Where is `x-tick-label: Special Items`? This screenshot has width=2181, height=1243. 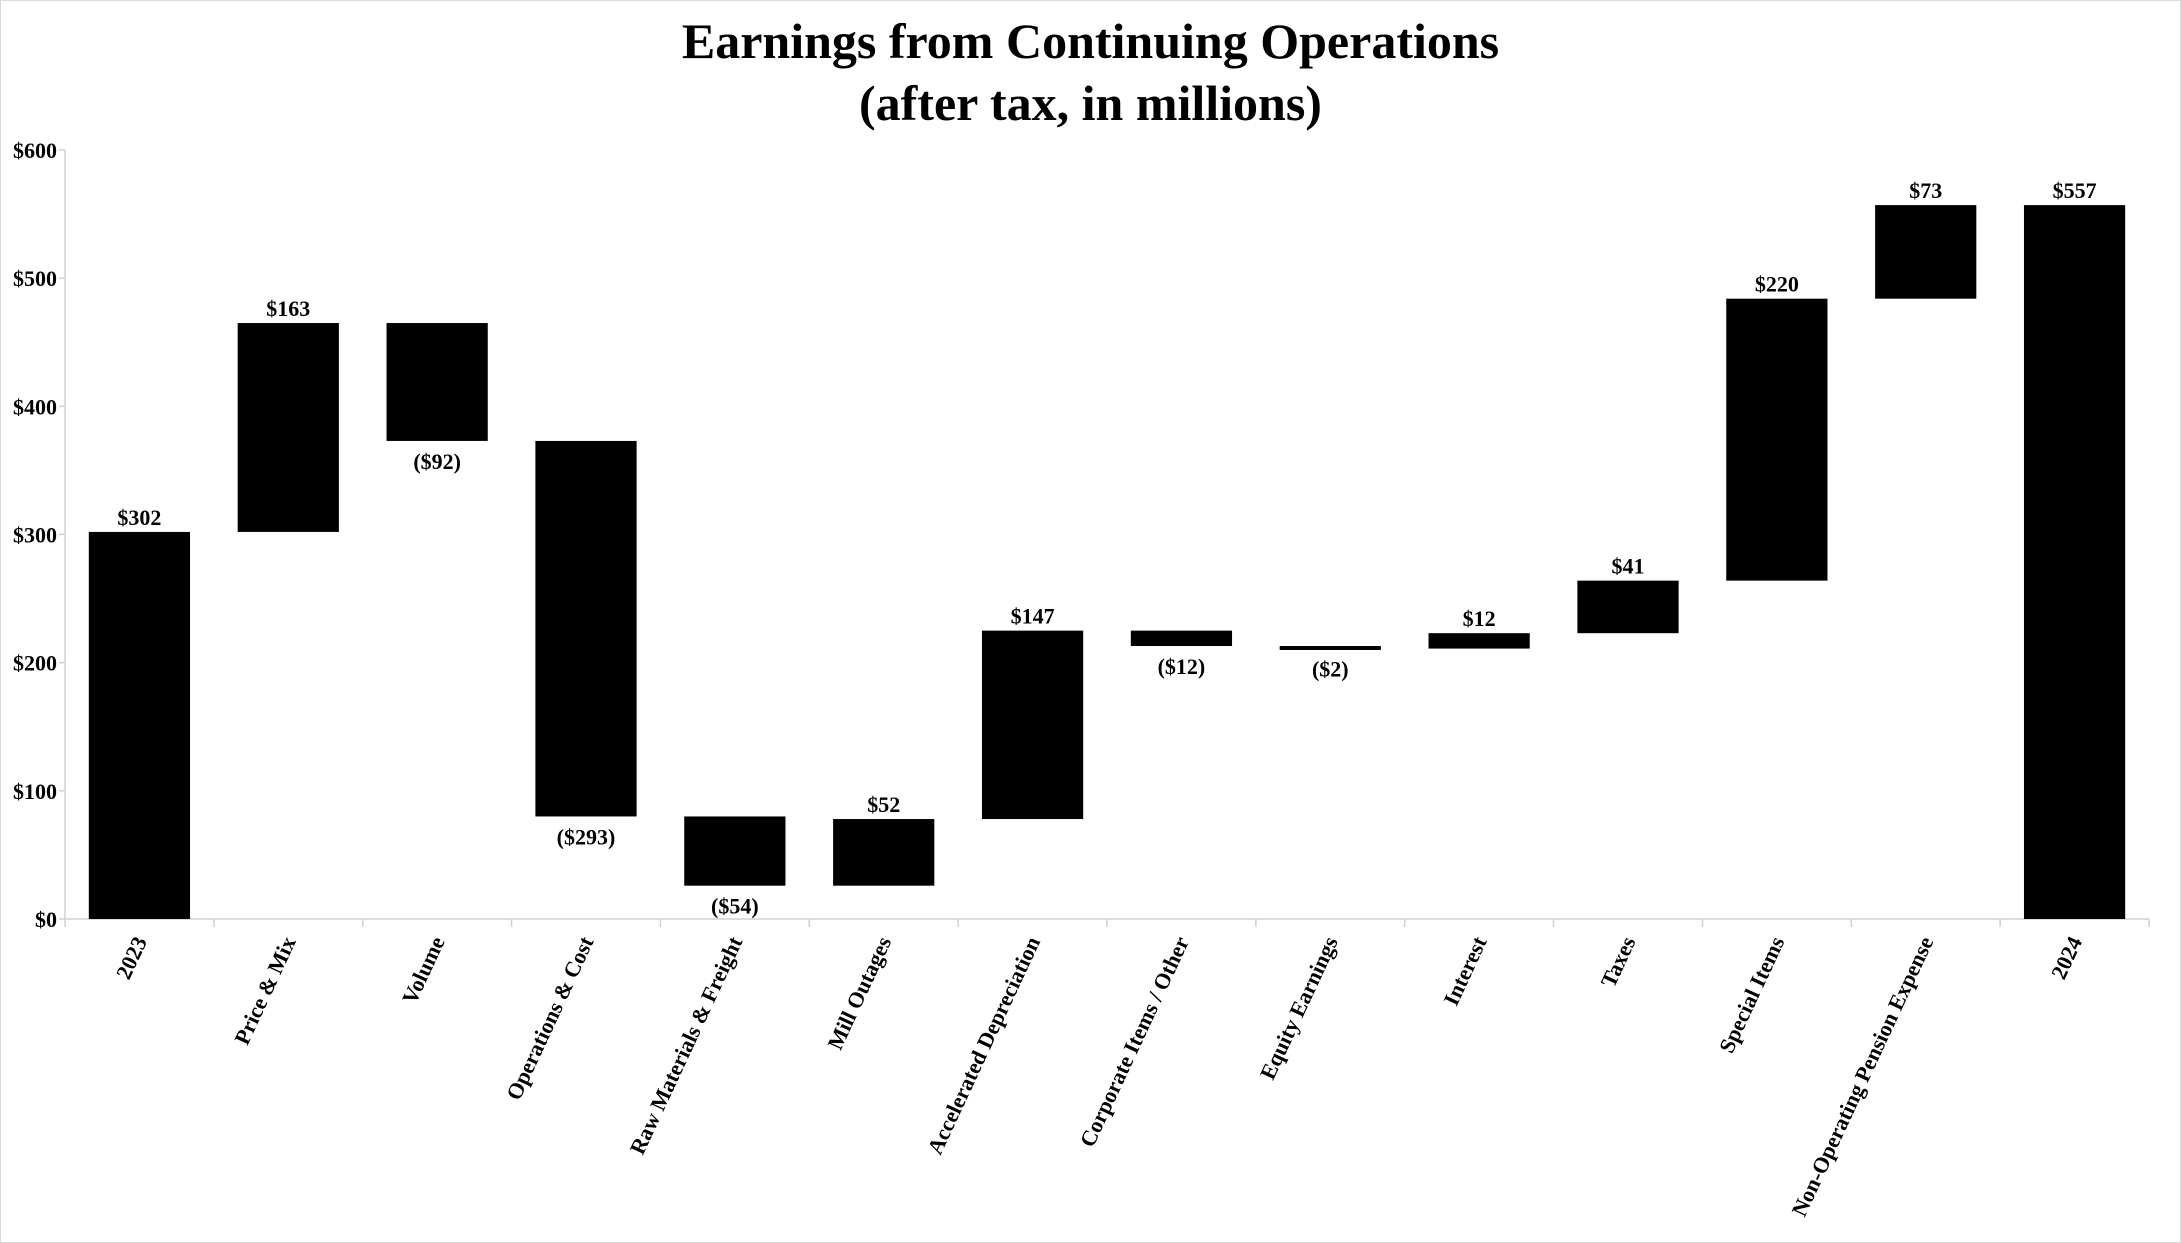 x-tick-label: Special Items is located at coordinates (1752, 994).